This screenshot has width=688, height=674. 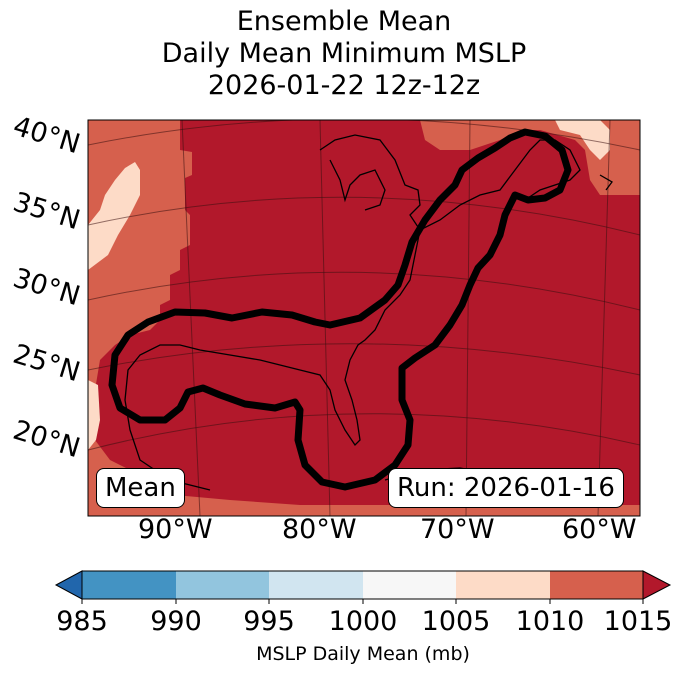 What do you see at coordinates (657, 585) in the screenshot?
I see `colorbar-arrow-high` at bounding box center [657, 585].